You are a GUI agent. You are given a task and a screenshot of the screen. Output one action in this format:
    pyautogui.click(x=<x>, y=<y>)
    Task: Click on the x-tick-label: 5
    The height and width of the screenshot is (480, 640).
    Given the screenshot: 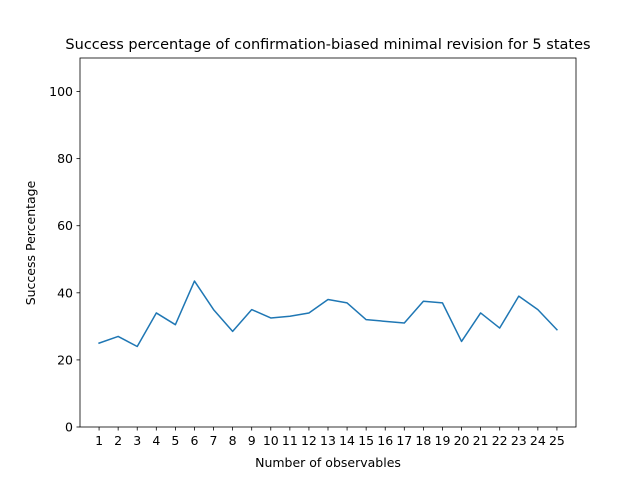 What is the action you would take?
    pyautogui.click(x=175, y=440)
    